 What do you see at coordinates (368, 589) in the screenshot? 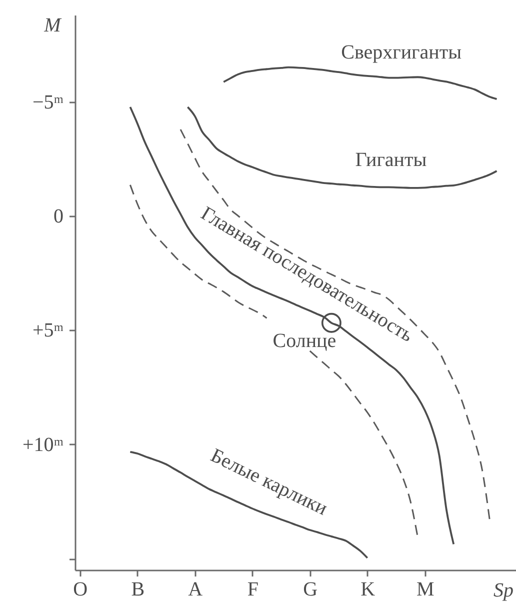
I see `x-tick-label: K` at bounding box center [368, 589].